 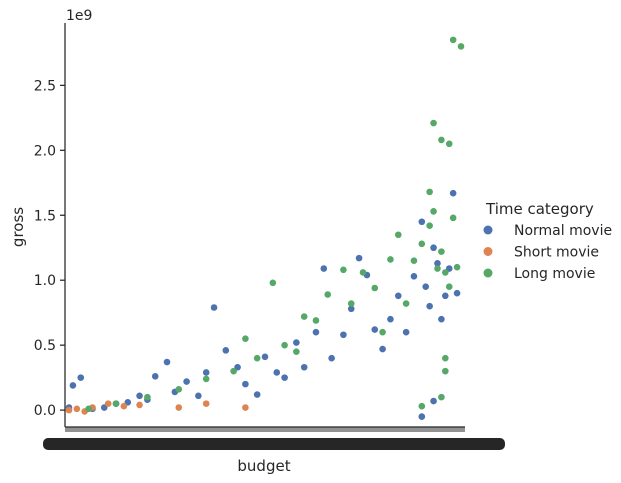 What do you see at coordinates (45, 216) in the screenshot?
I see `y-tick-label: 1.5` at bounding box center [45, 216].